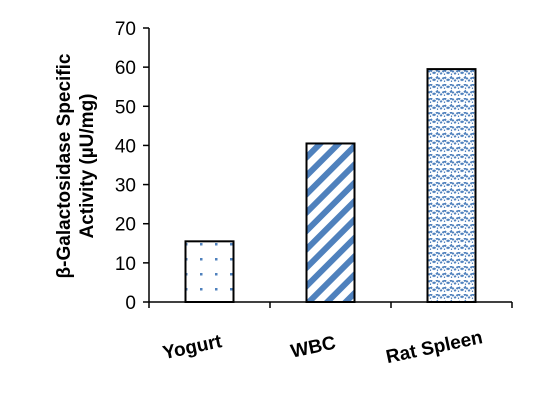 The height and width of the screenshot is (406, 556). I want to click on y-tick-label: 40, so click(125, 146).